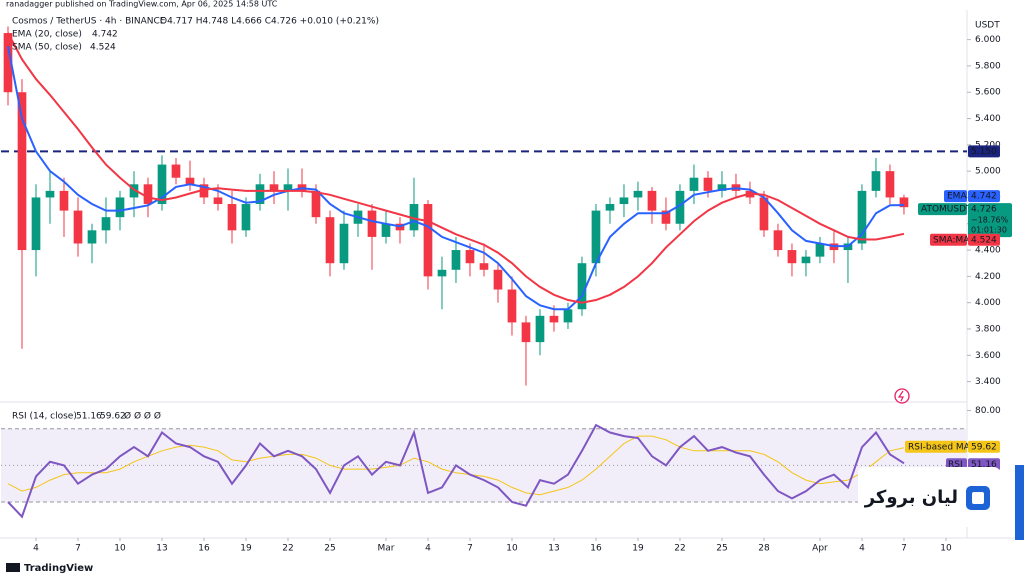 This screenshot has width=1024, height=576. What do you see at coordinates (987, 26) in the screenshot?
I see `currency-label: USDT` at bounding box center [987, 26].